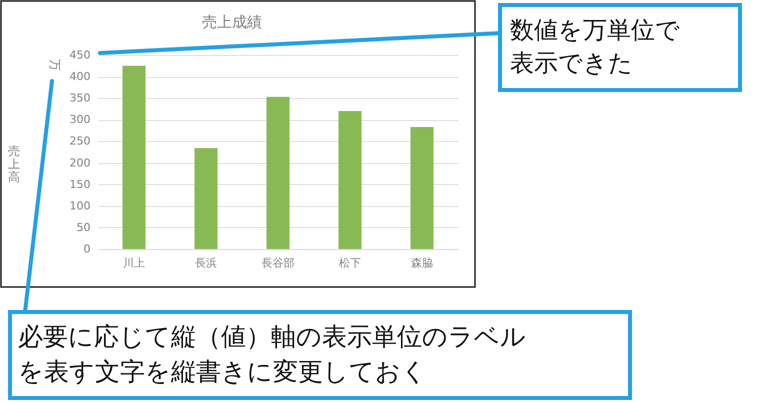 The image size is (783, 402). What do you see at coordinates (134, 263) in the screenshot?
I see `x-tick-label: 川上` at bounding box center [134, 263].